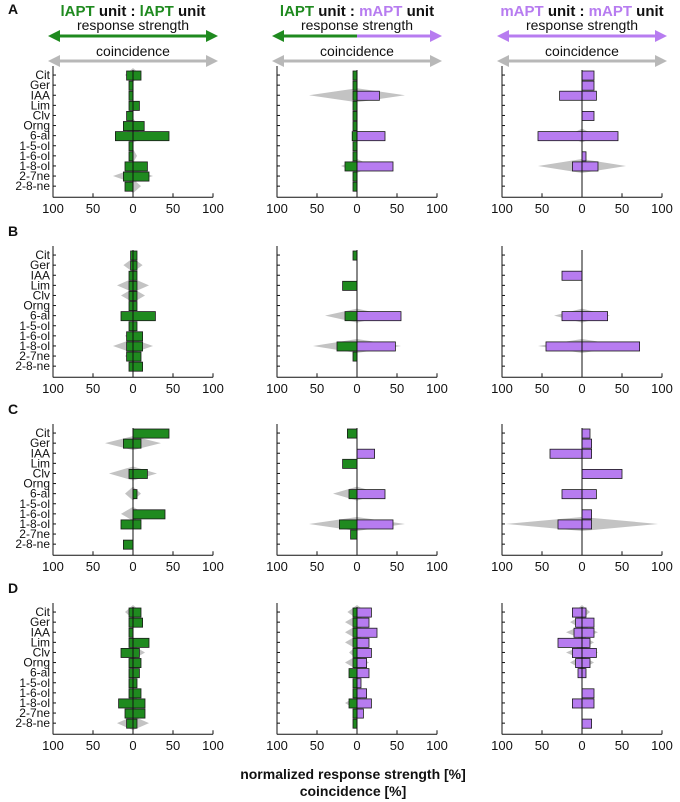  I want to click on title-part: unit :, so click(566, 11).